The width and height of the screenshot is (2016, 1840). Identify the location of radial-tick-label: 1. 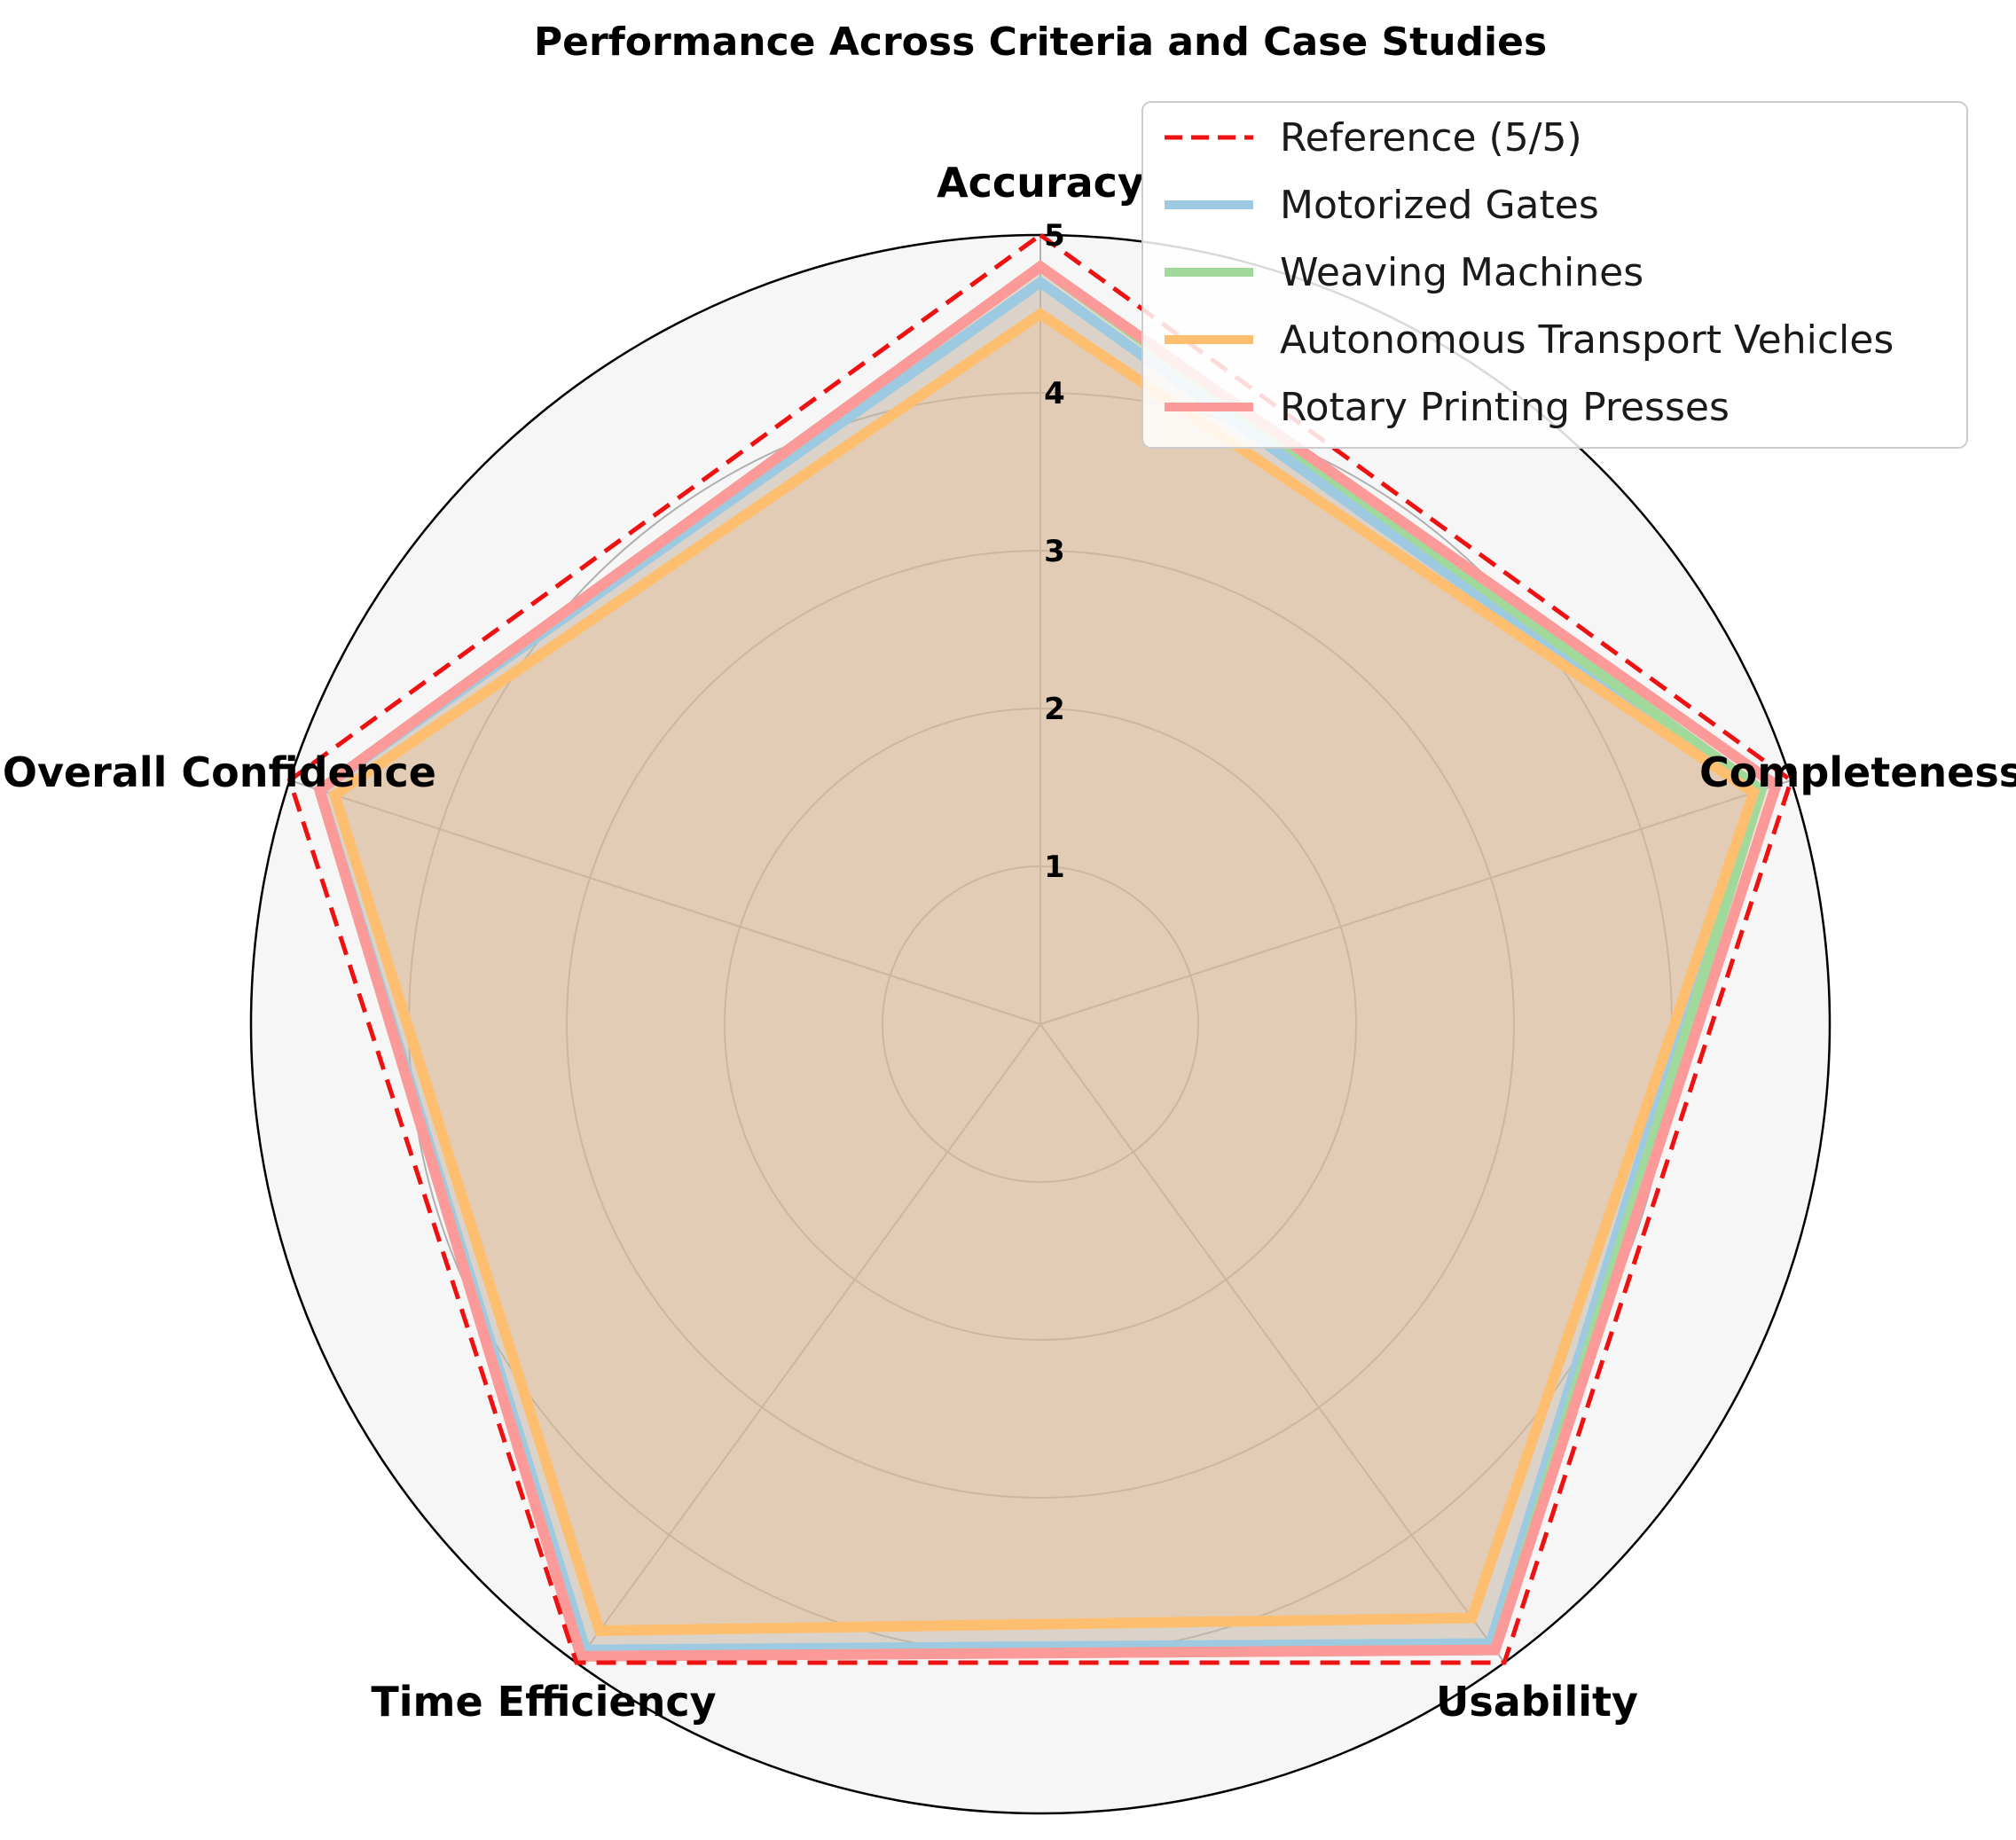
(1055, 867).